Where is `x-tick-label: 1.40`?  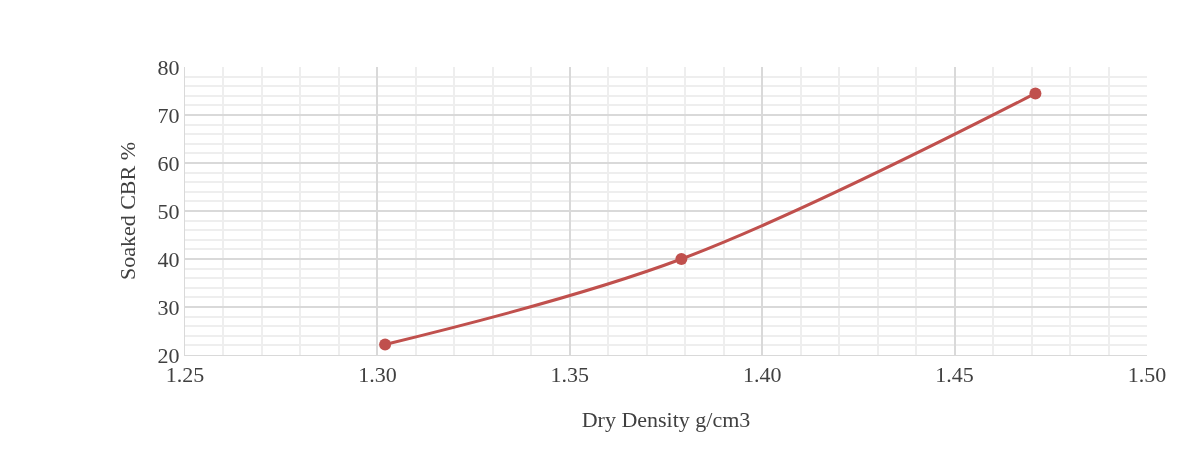 x-tick-label: 1.40 is located at coordinates (762, 375).